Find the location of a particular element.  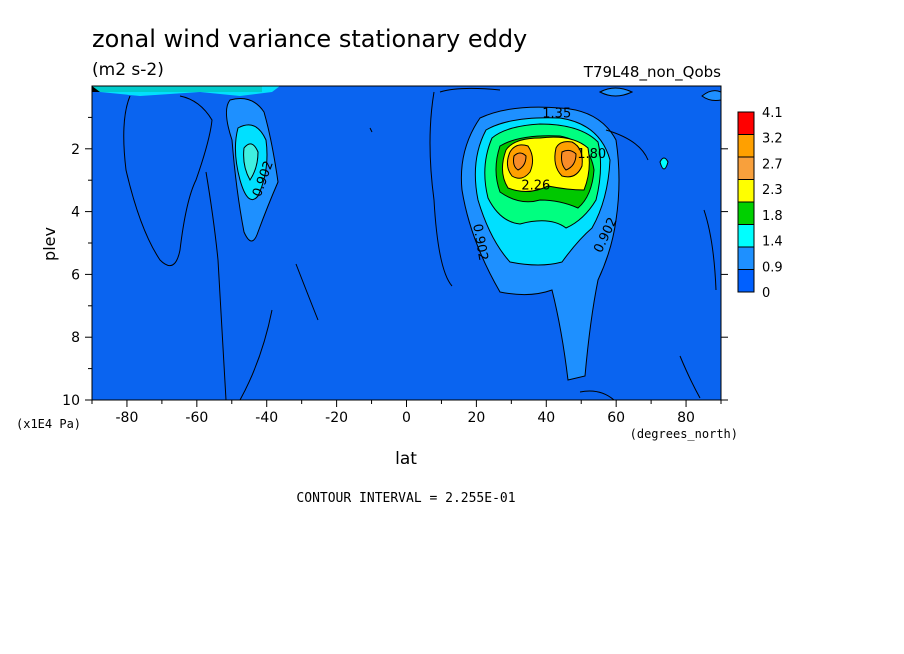

contour-label: 2.26 is located at coordinates (535, 186).